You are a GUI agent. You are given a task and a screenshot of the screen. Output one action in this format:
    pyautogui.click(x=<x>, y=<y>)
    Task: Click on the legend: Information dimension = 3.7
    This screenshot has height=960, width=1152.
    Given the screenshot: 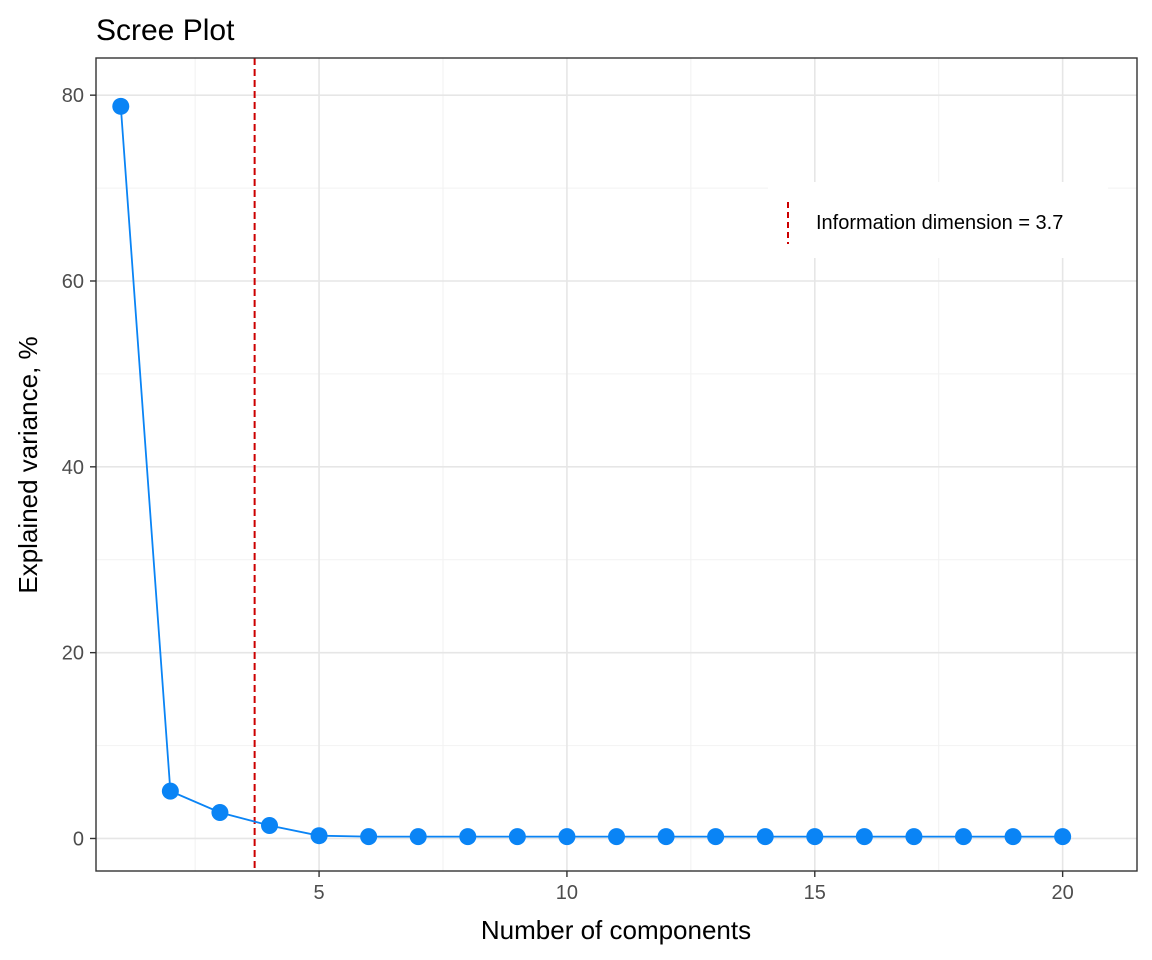 What is the action you would take?
    pyautogui.click(x=938, y=220)
    